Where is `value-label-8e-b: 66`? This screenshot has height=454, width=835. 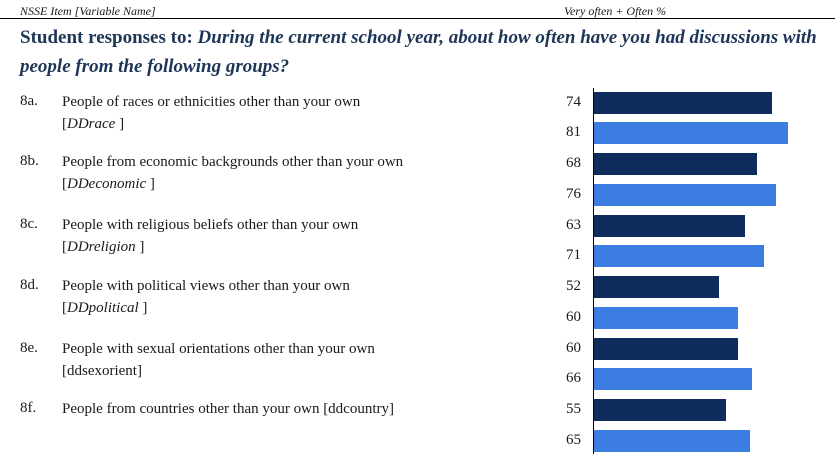
value-label-8e-b: 66 is located at coordinates (573, 378).